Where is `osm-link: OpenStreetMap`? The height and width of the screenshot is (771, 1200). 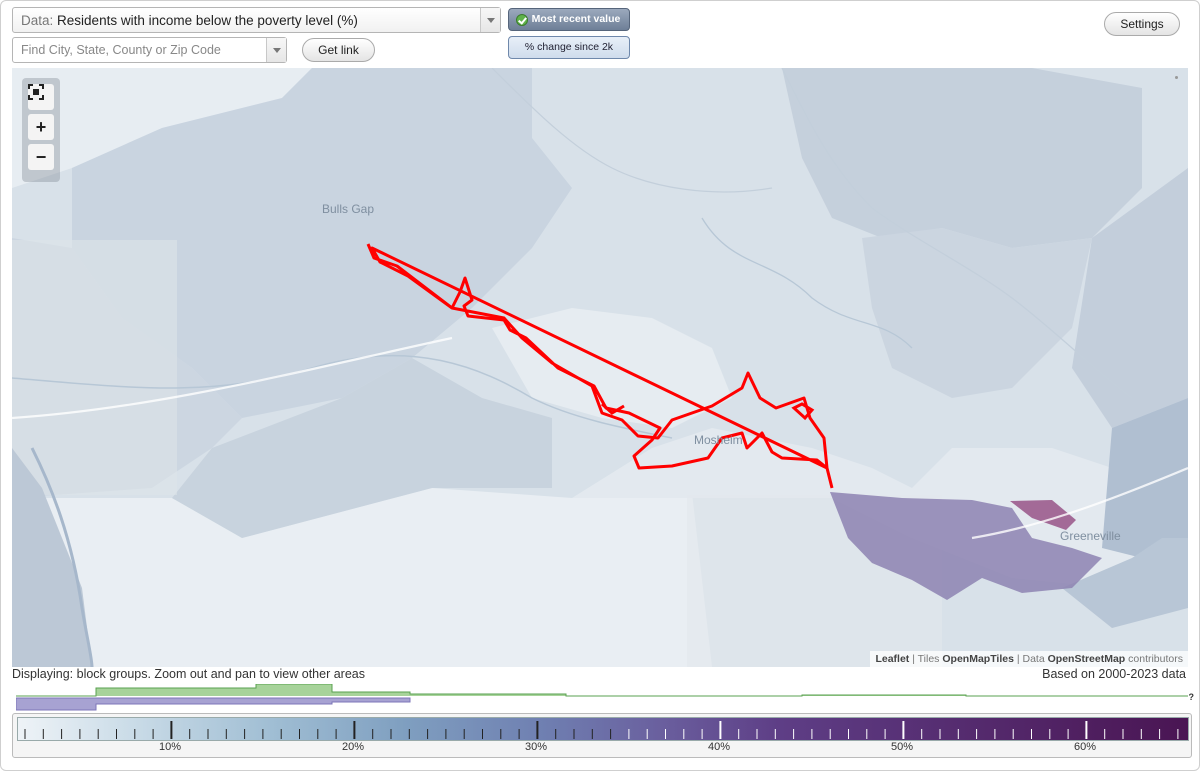
osm-link: OpenStreetMap is located at coordinates (1086, 659).